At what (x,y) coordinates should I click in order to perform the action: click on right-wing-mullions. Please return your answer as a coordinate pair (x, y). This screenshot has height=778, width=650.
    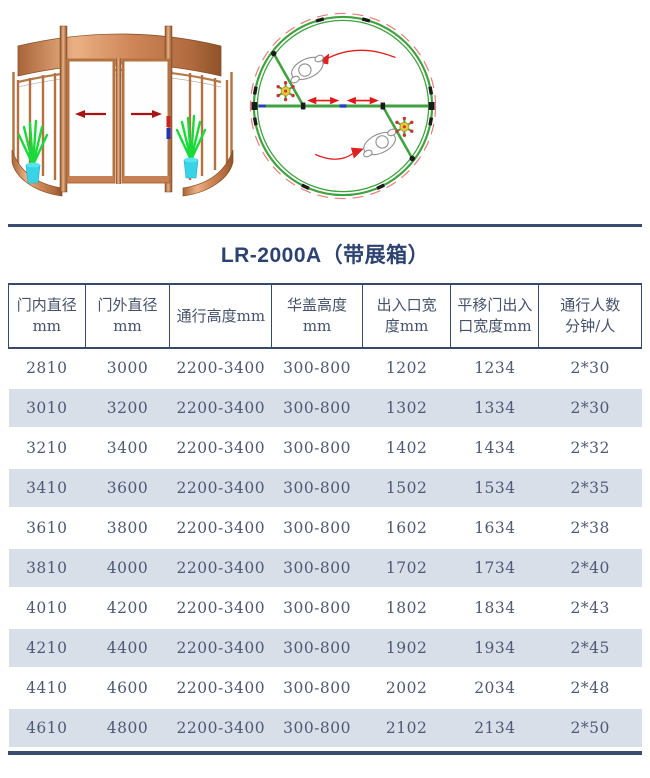
    Looking at the image, I should click on (210, 126).